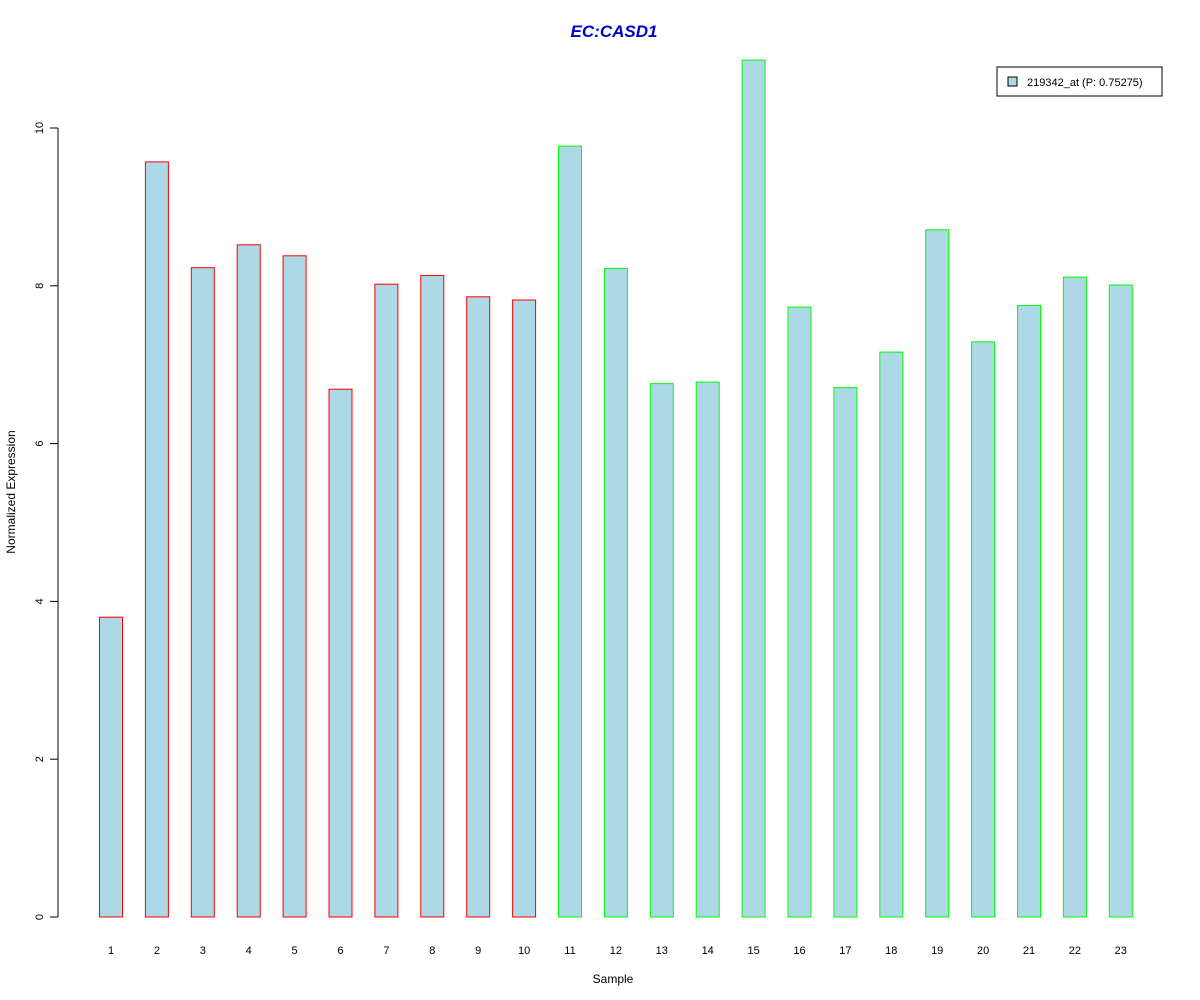 The width and height of the screenshot is (1200, 1000). I want to click on legend: 219342_at (P: 0.75275), so click(1079, 81).